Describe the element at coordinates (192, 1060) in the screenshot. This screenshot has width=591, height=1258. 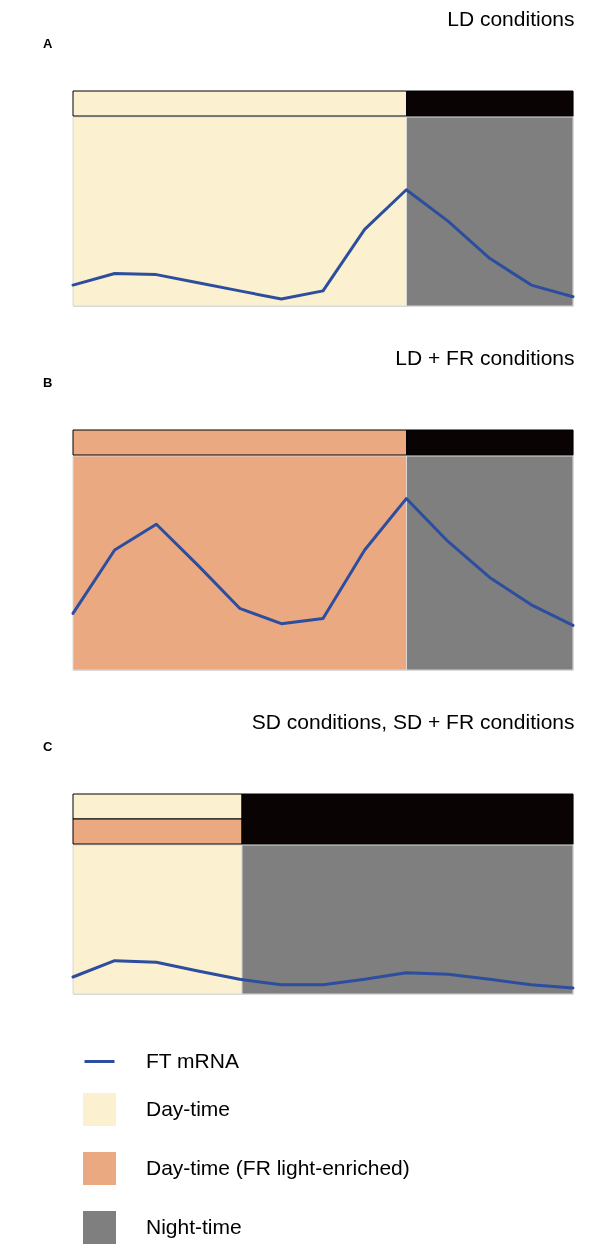
I see `legend-label: FT mRNA` at that location.